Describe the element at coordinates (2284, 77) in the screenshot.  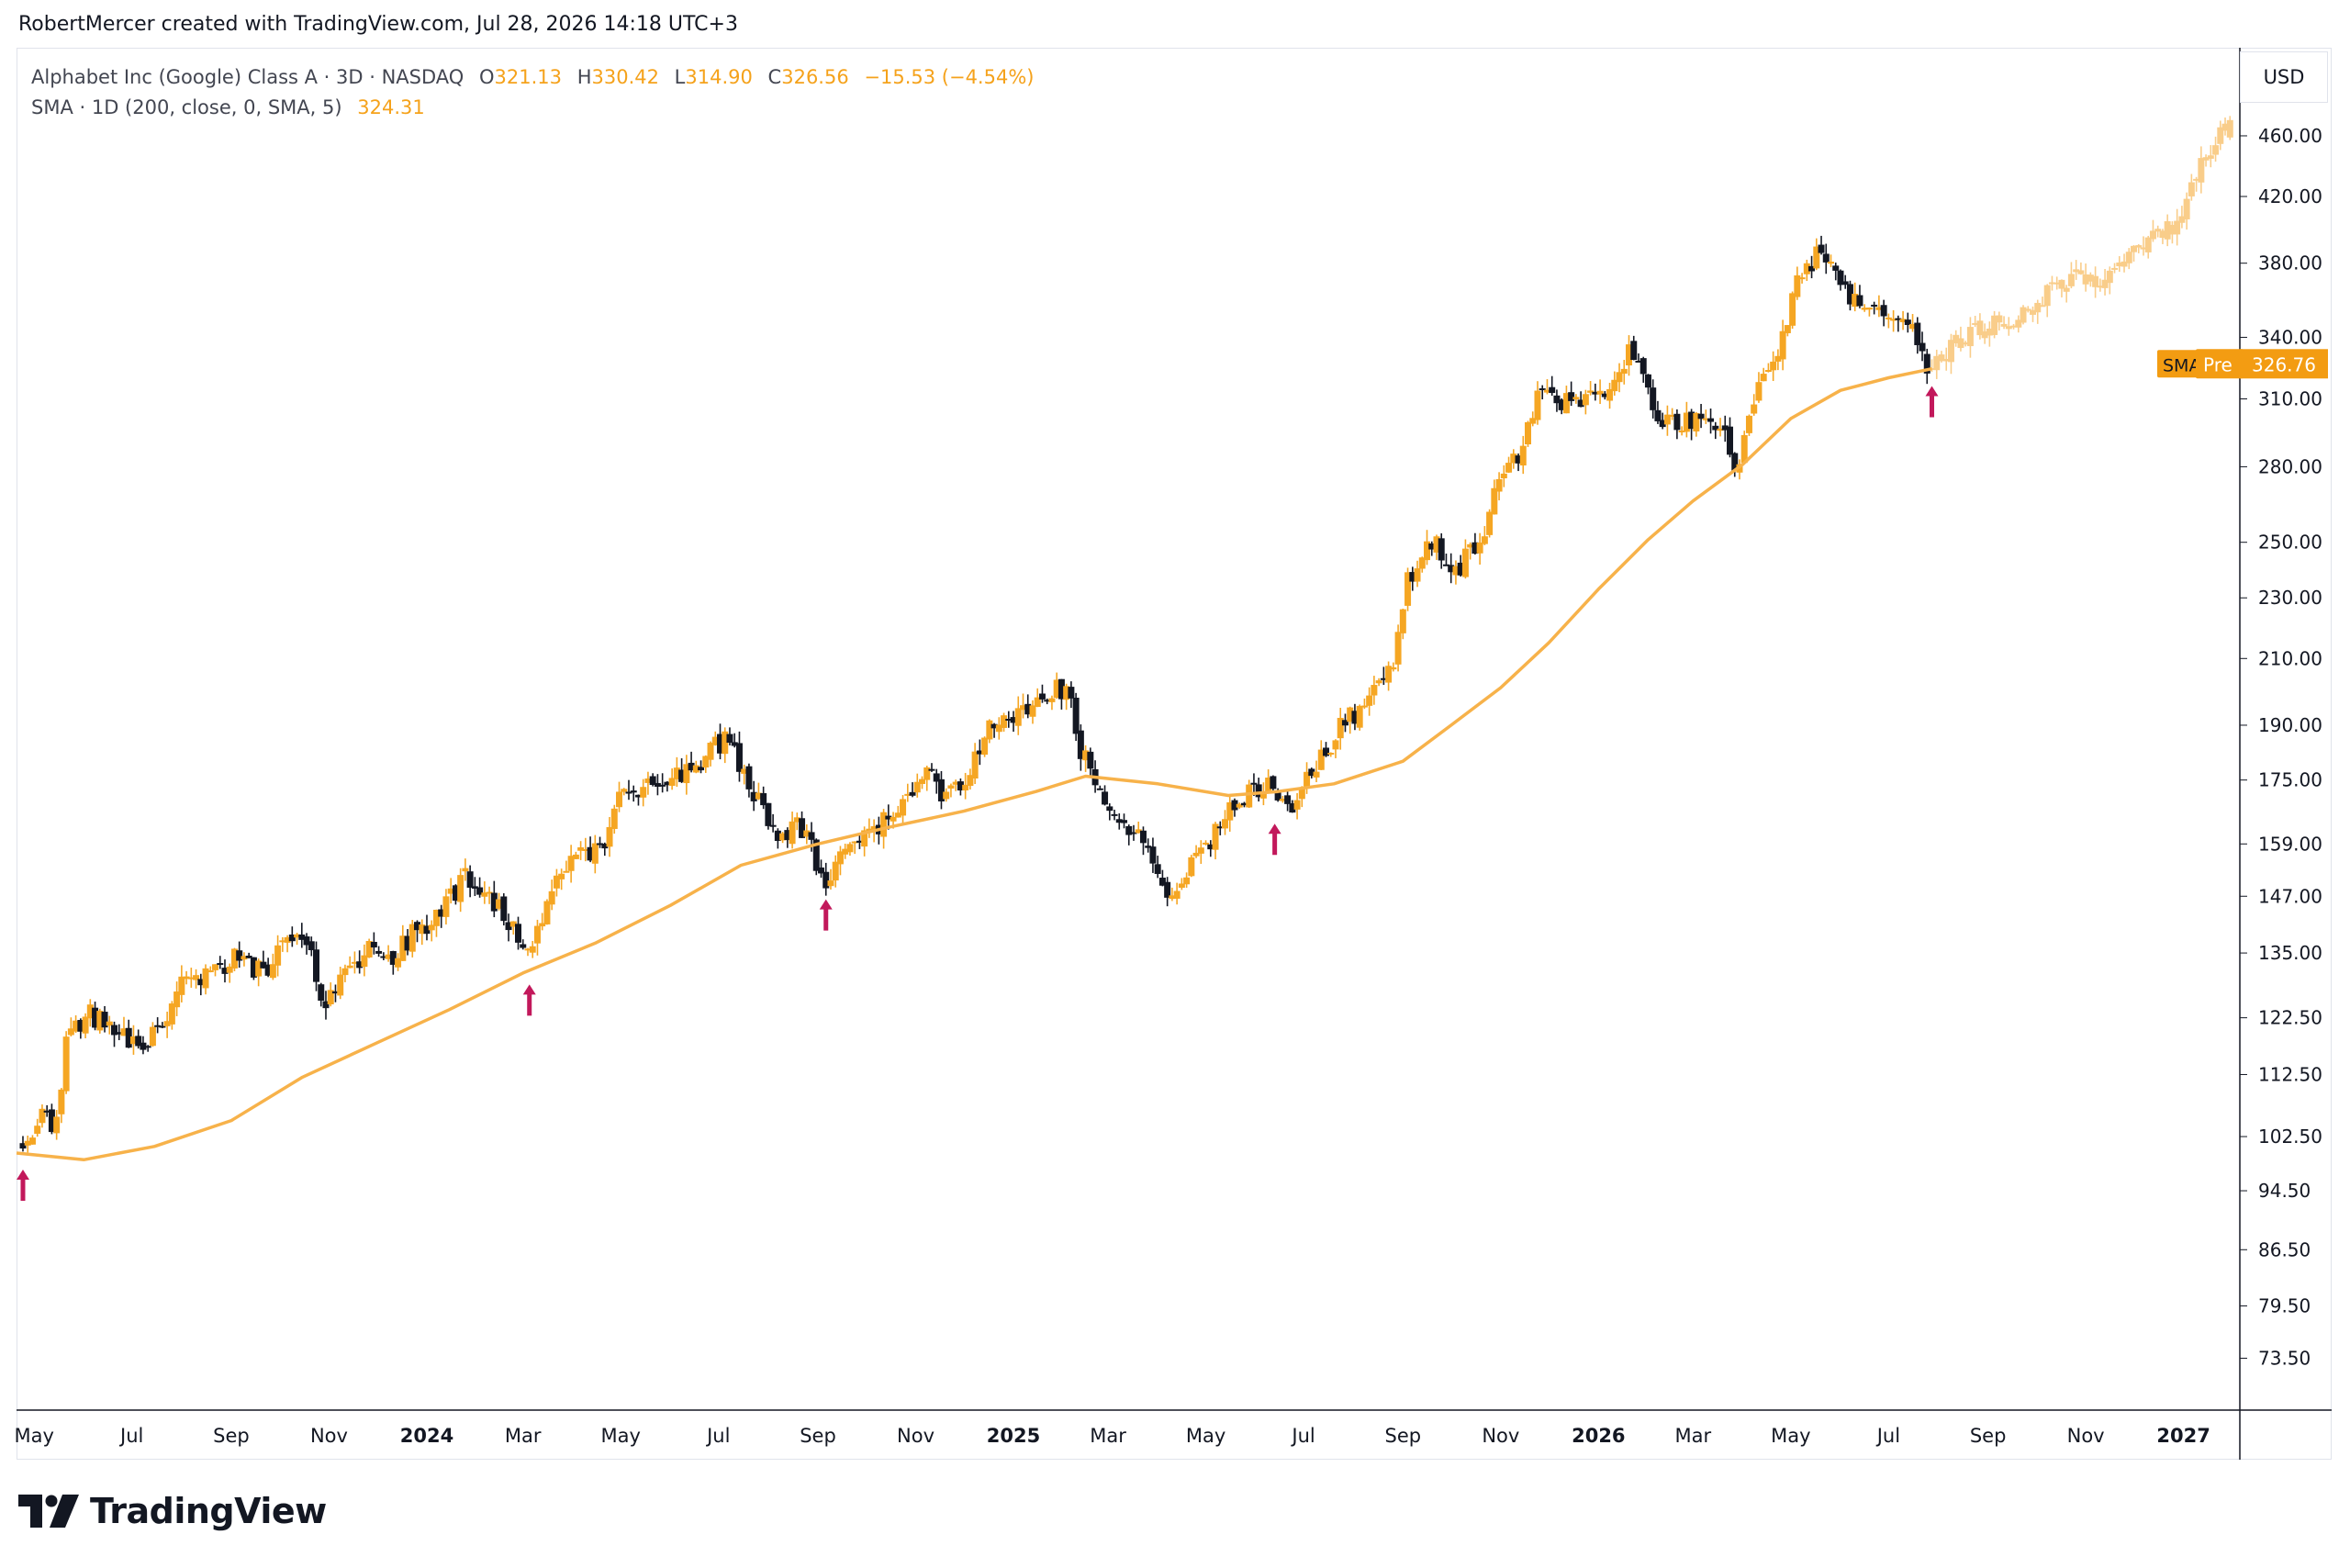
I see `currency-button: USD` at that location.